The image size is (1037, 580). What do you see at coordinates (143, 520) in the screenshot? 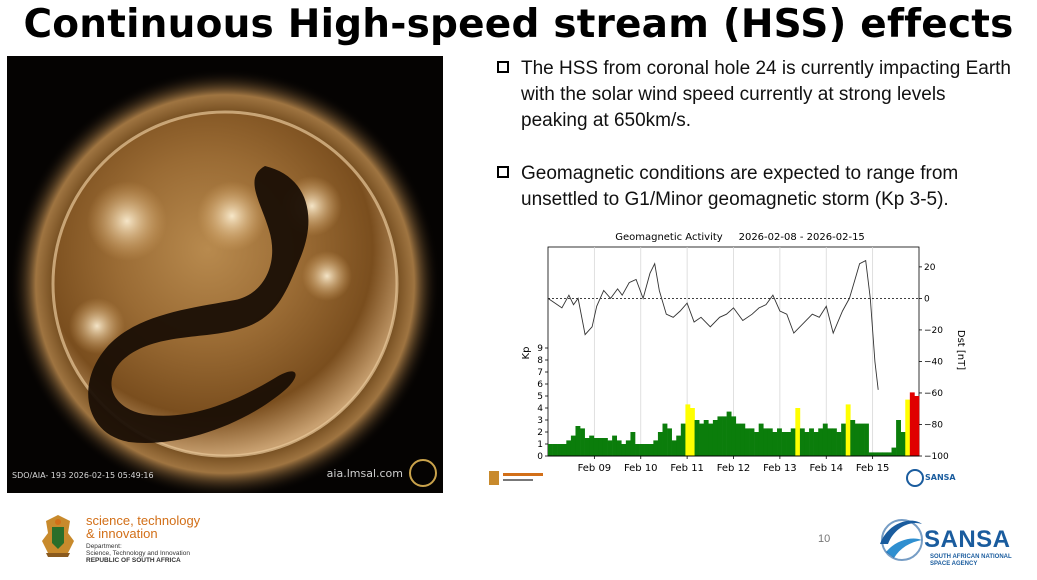
I see `dsti-name-line1: science, technology` at bounding box center [143, 520].